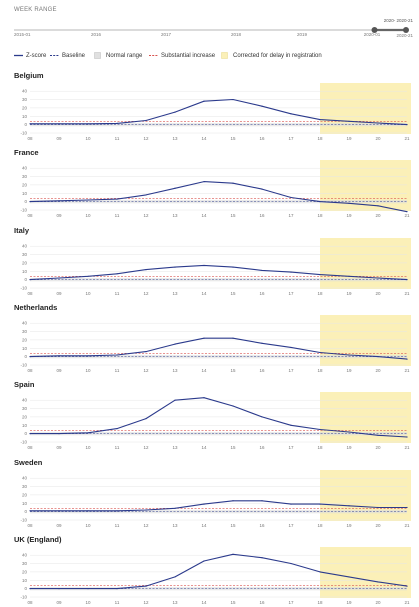 This screenshot has width=419, height=607. I want to click on legend-label: Substantial increase, so click(188, 55).